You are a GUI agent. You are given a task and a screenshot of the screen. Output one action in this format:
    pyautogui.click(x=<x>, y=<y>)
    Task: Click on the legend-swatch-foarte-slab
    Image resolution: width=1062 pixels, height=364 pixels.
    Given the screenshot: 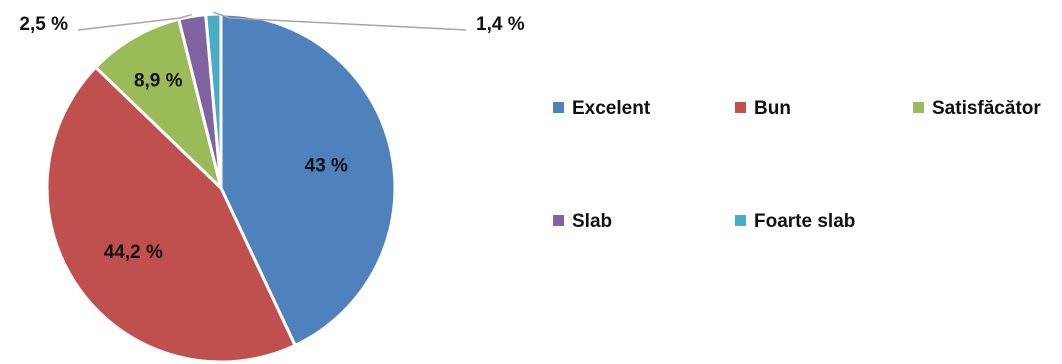 What is the action you would take?
    pyautogui.click(x=740, y=220)
    